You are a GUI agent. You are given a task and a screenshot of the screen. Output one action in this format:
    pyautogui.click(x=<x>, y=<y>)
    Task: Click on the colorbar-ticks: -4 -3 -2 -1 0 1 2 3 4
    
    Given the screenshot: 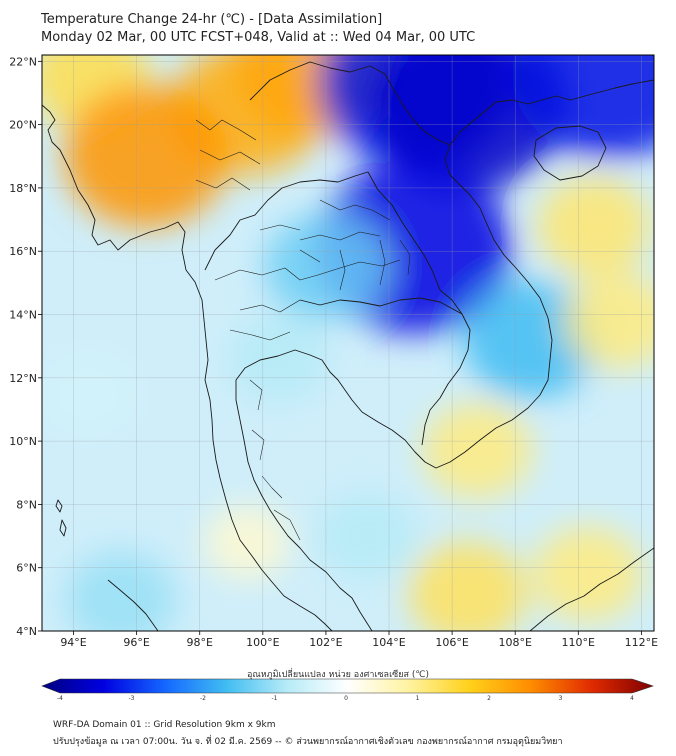 What is the action you would take?
    pyautogui.click(x=345, y=698)
    